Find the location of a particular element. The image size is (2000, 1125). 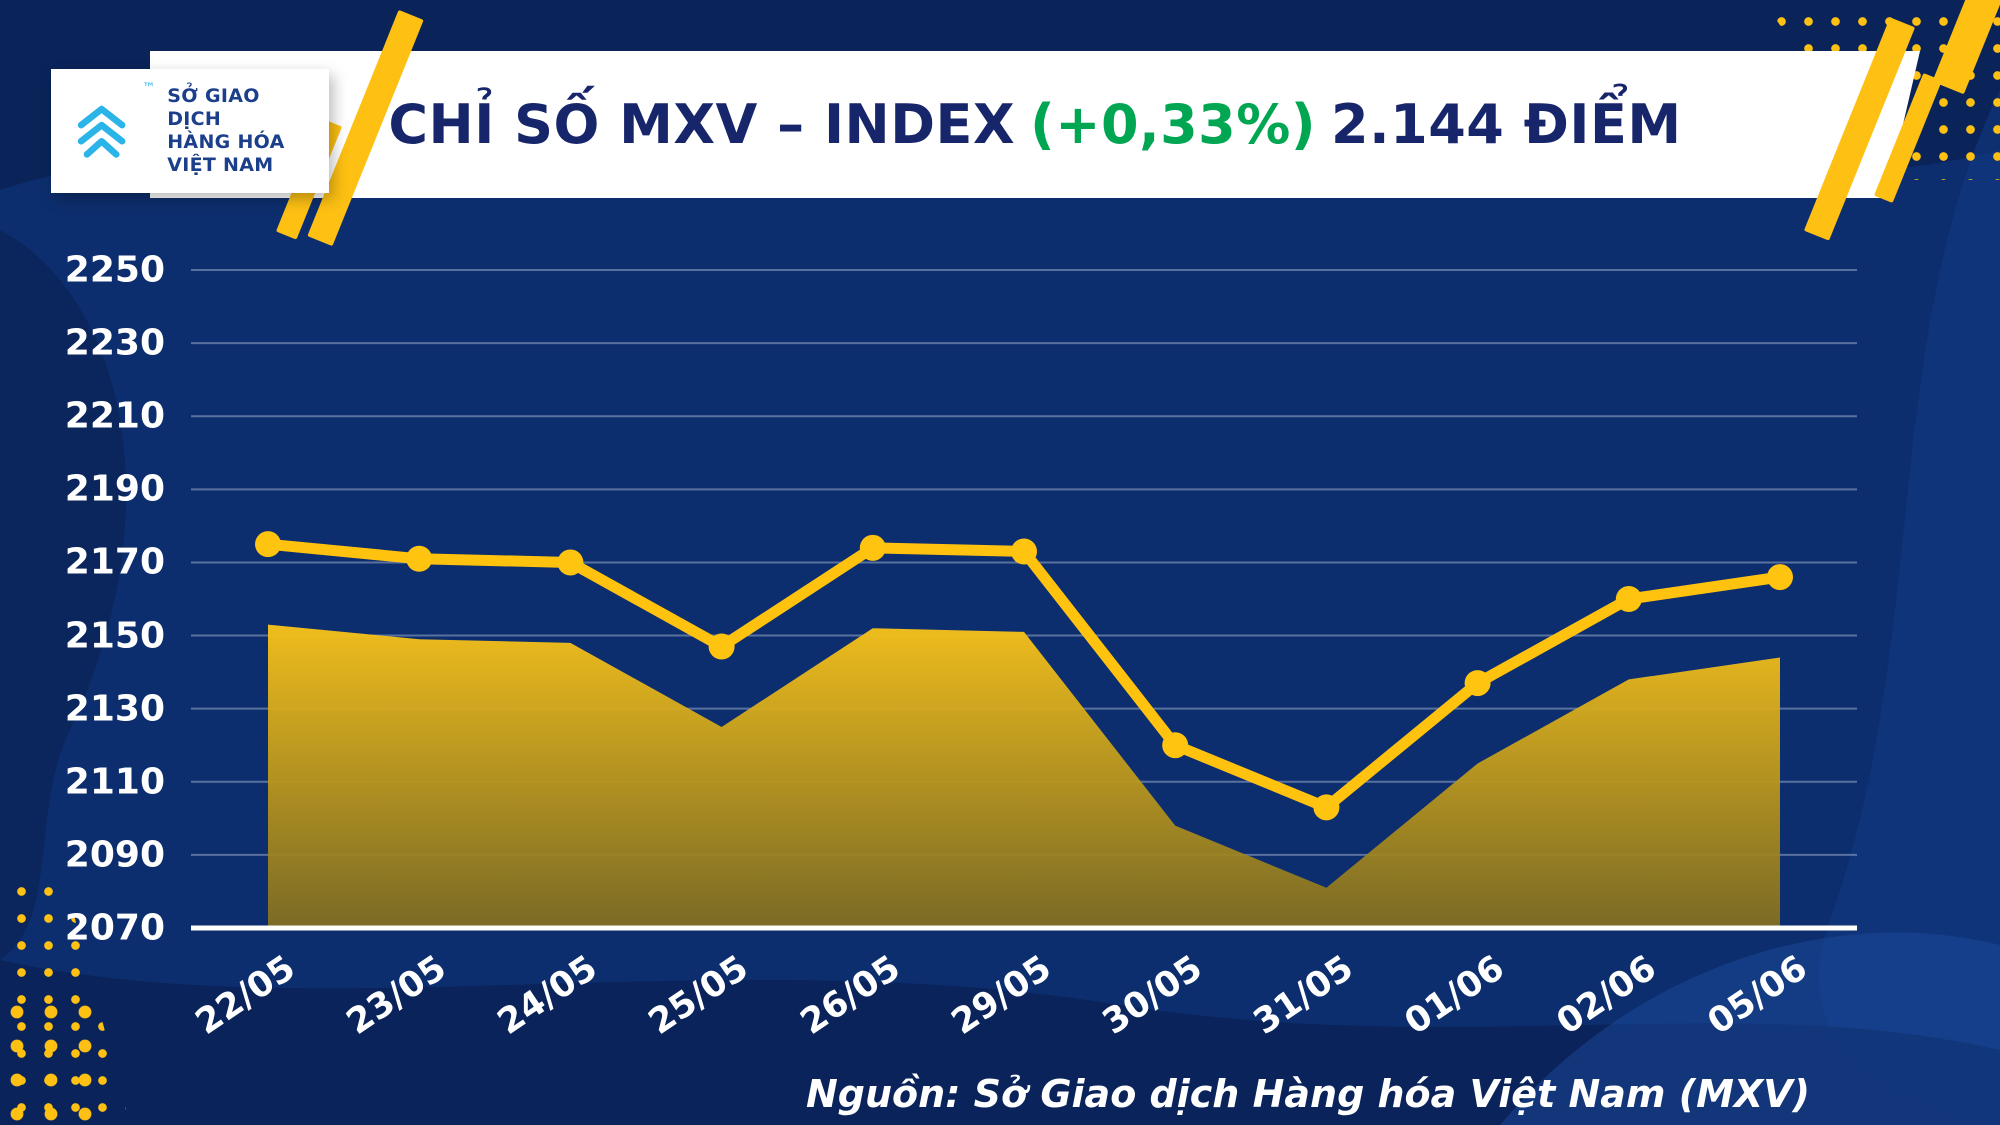

y-axis-label: 2130 is located at coordinates (114, 709).